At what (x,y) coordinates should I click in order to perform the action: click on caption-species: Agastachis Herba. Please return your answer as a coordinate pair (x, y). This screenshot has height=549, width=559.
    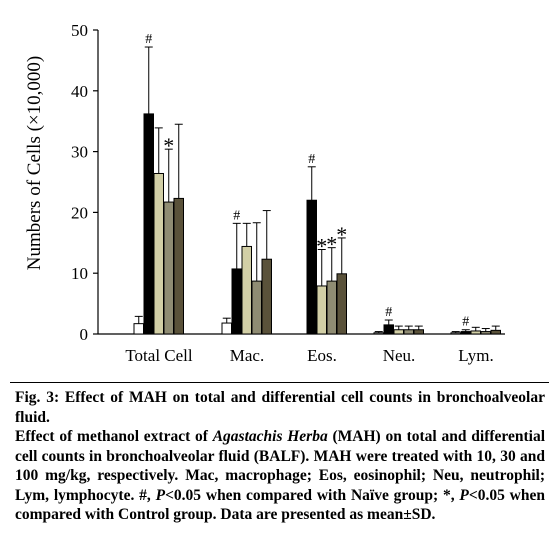
    Looking at the image, I should click on (270, 436).